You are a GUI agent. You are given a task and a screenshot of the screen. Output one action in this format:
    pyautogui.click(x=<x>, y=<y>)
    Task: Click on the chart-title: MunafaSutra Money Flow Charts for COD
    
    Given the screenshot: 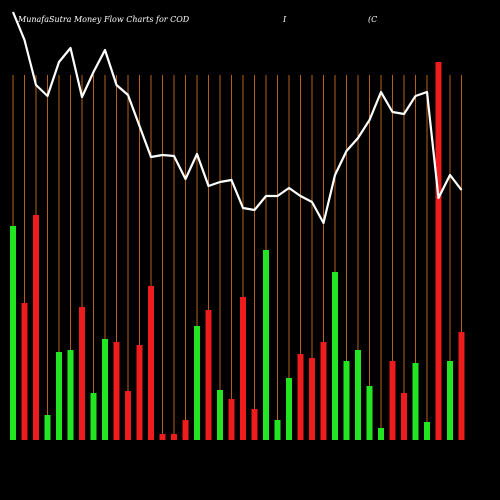 What is the action you would take?
    pyautogui.click(x=103, y=19)
    